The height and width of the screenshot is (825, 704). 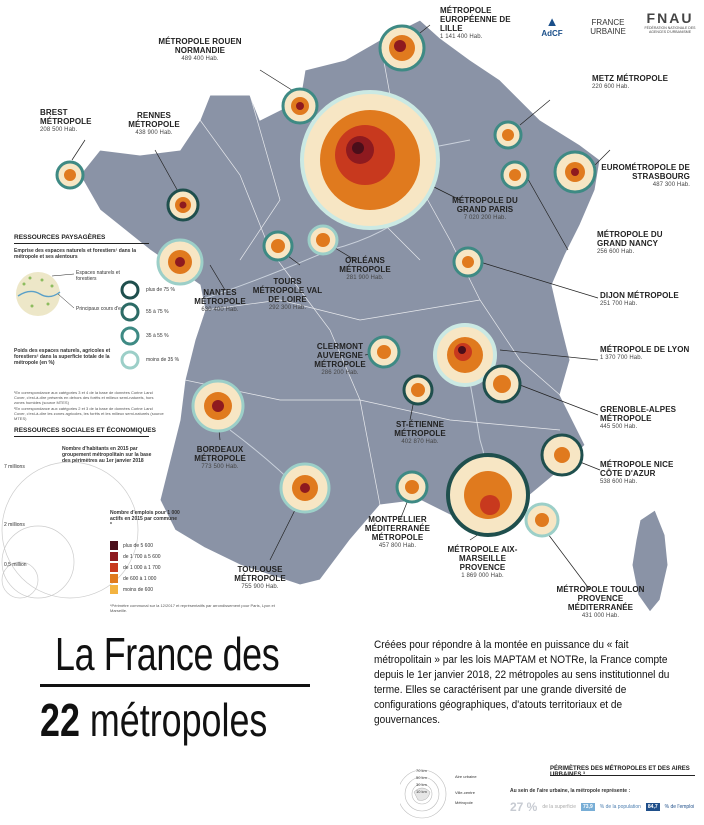 What do you see at coordinates (66, 120) in the screenshot?
I see `label-brest: BREST MÉTROPOLE 208 500 Hab.` at bounding box center [66, 120].